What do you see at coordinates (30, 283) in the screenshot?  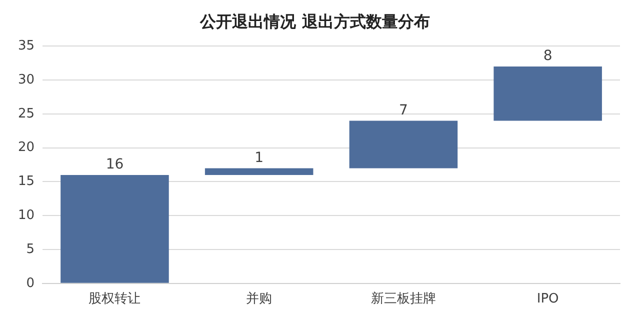 I see `y-tick-label: 0` at bounding box center [30, 283].